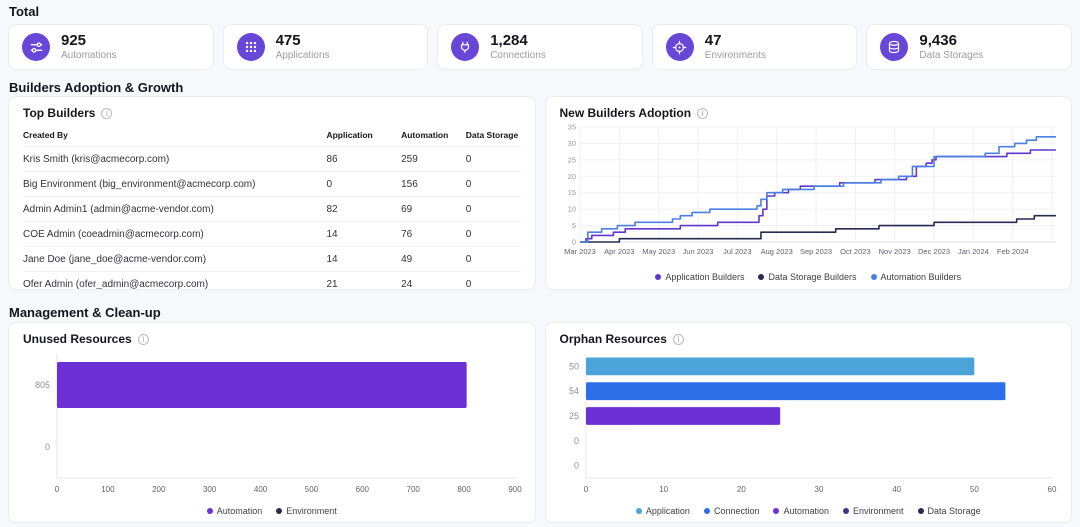 The width and height of the screenshot is (1080, 527). I want to click on svg-text: 600, so click(363, 489).